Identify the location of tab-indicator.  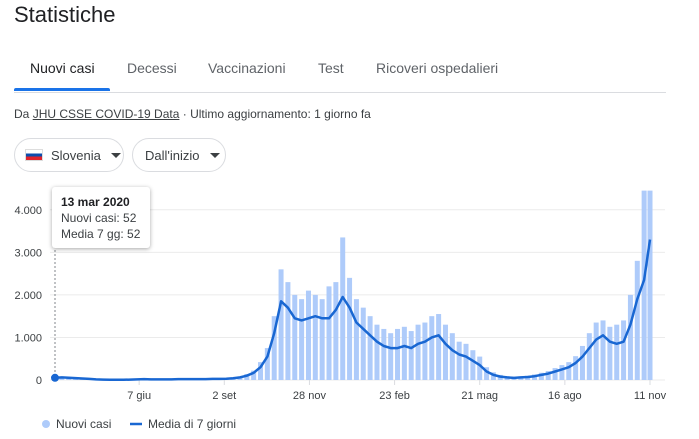
(62, 89).